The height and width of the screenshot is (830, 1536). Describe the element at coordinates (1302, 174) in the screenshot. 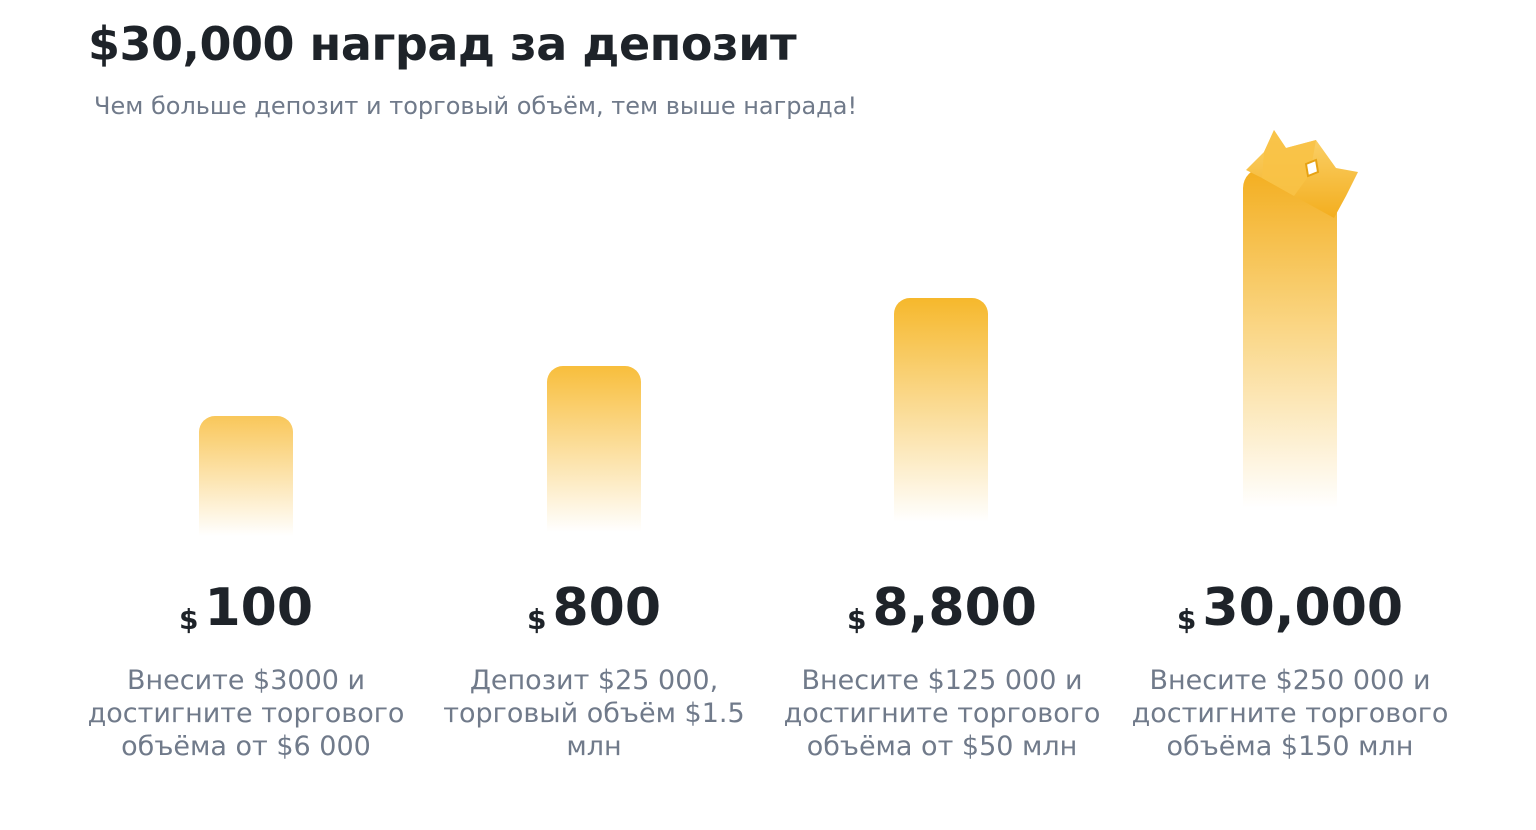

I see `crown-icon` at that location.